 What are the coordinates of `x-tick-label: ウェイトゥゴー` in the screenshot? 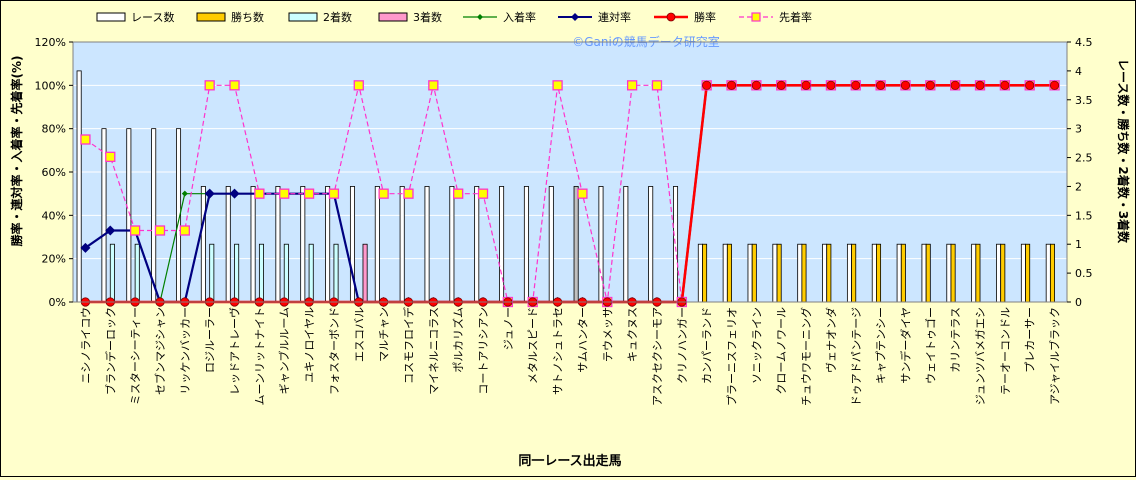 It's located at (930, 345).